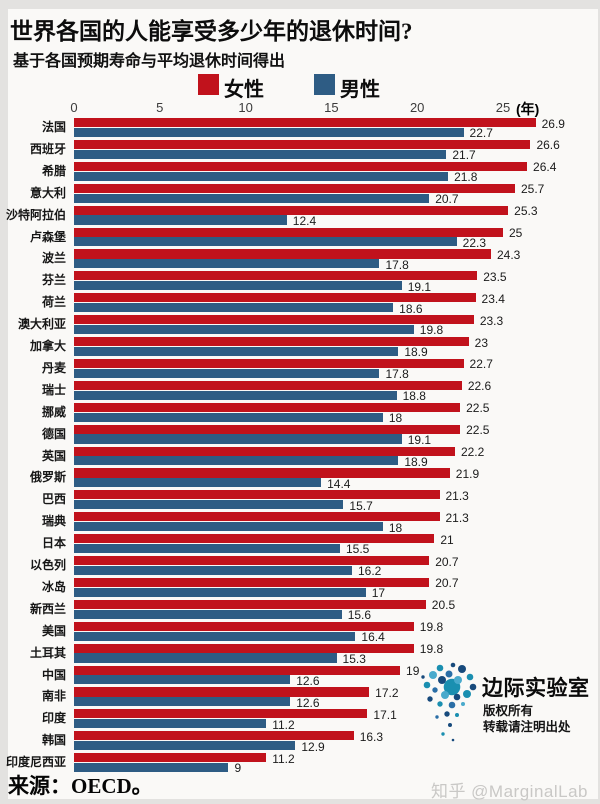 This screenshot has height=804, width=600. Describe the element at coordinates (474, 242) in the screenshot. I see `bar-value-male: 22.3` at that location.